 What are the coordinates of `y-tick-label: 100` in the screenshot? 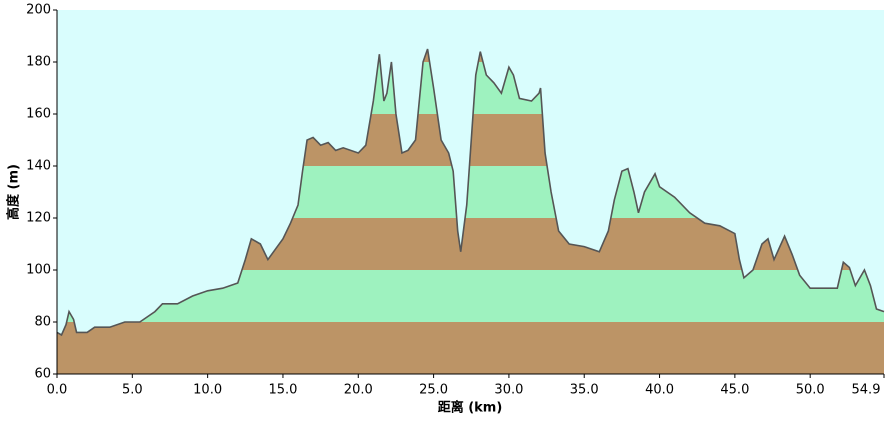 It's located at (38, 270).